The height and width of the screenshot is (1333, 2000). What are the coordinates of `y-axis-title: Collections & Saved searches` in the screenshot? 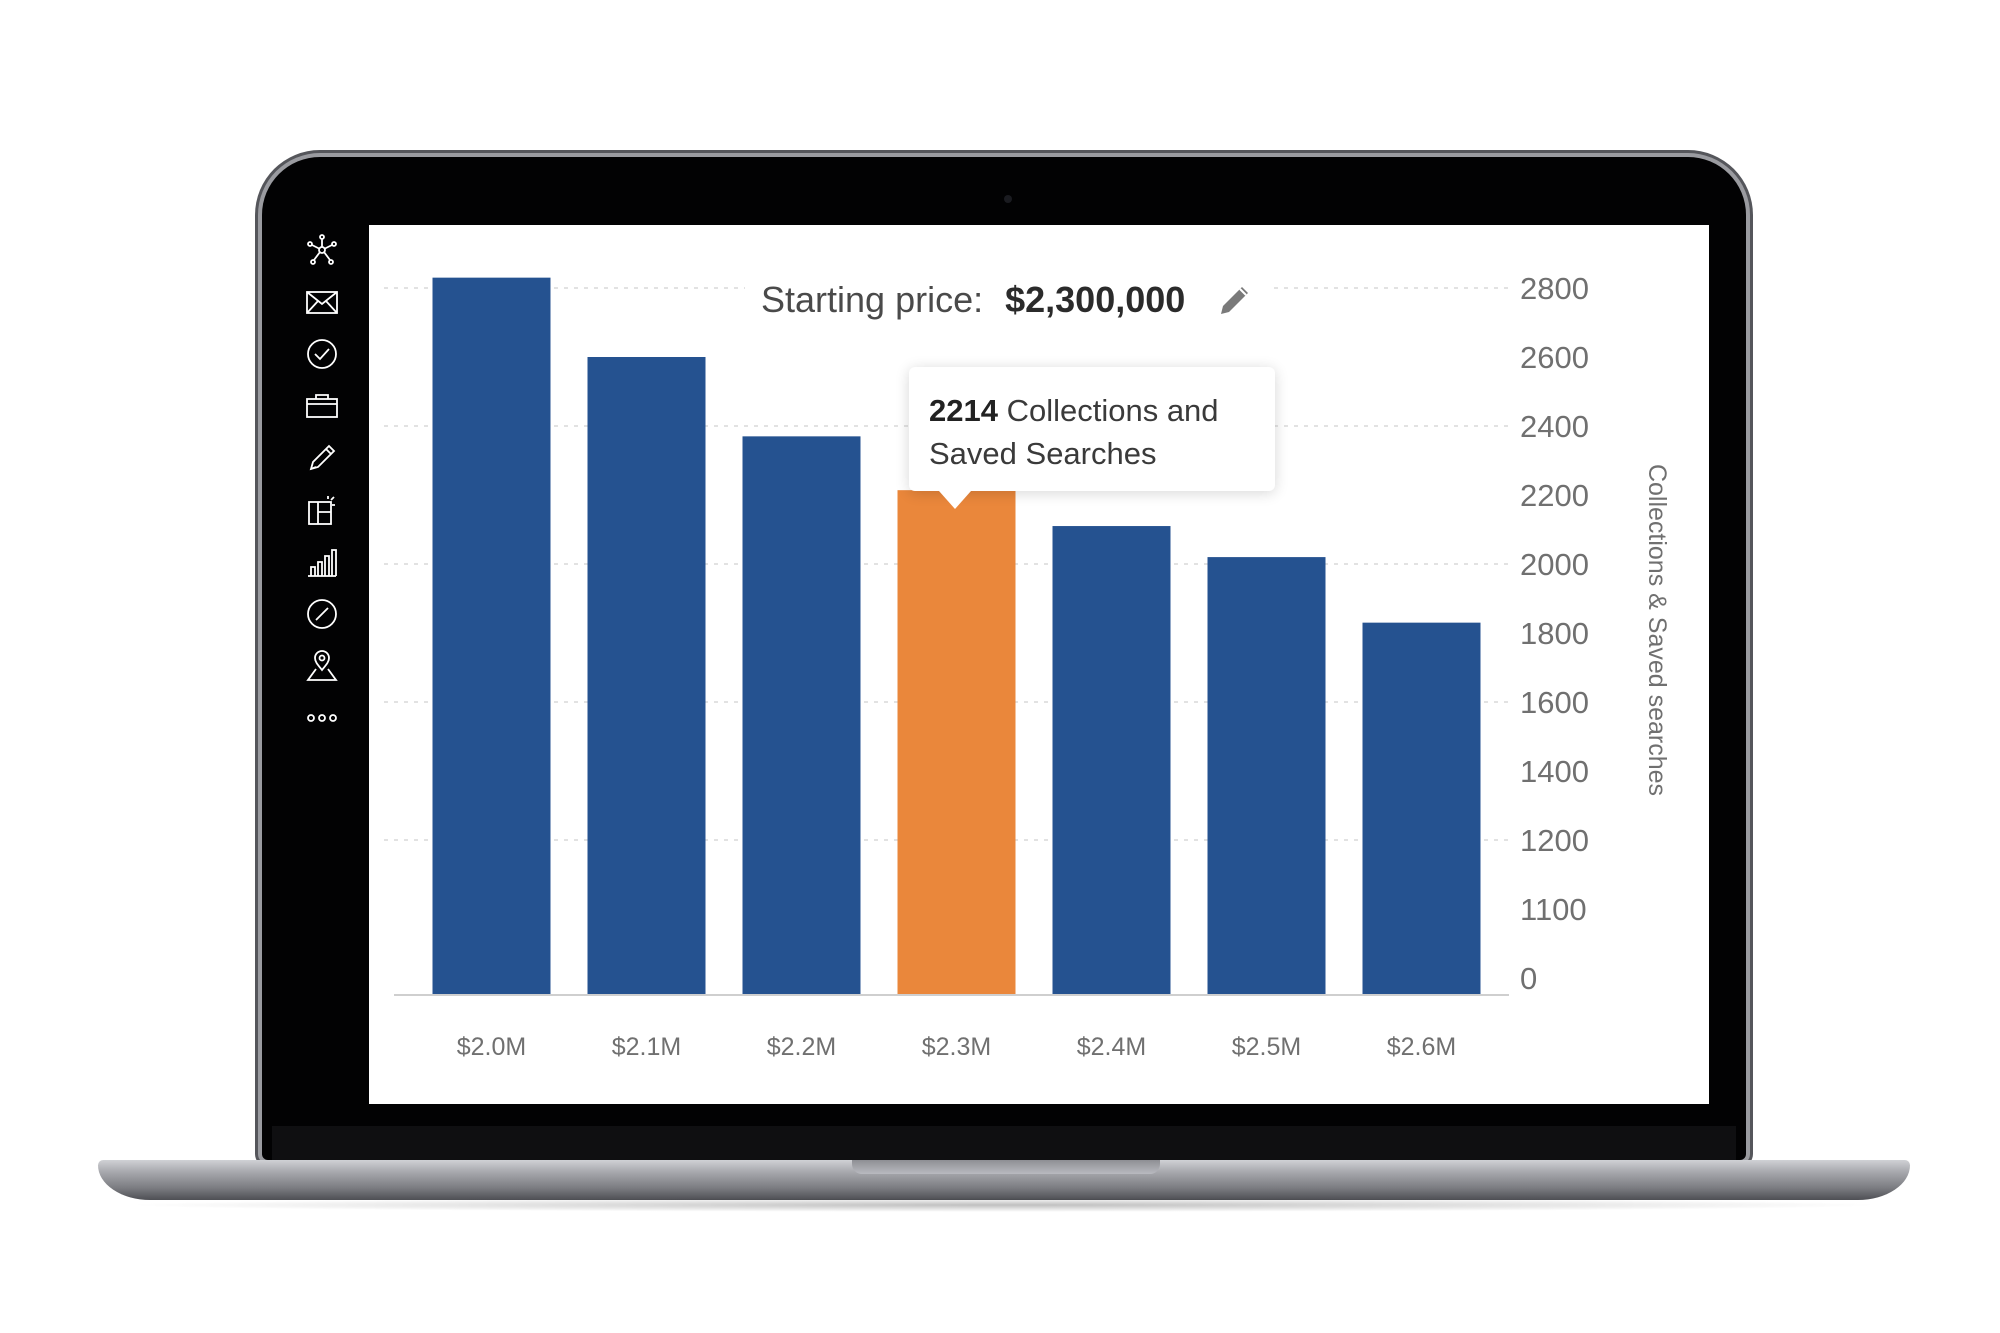 It's located at (1657, 630).